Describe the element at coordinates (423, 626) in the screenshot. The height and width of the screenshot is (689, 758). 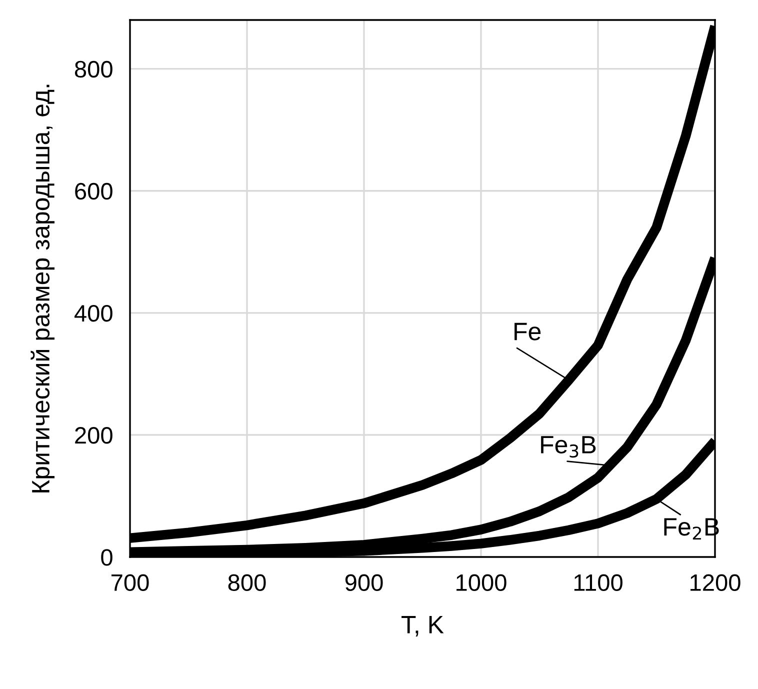
I see `x-axis-title: T, K` at that location.